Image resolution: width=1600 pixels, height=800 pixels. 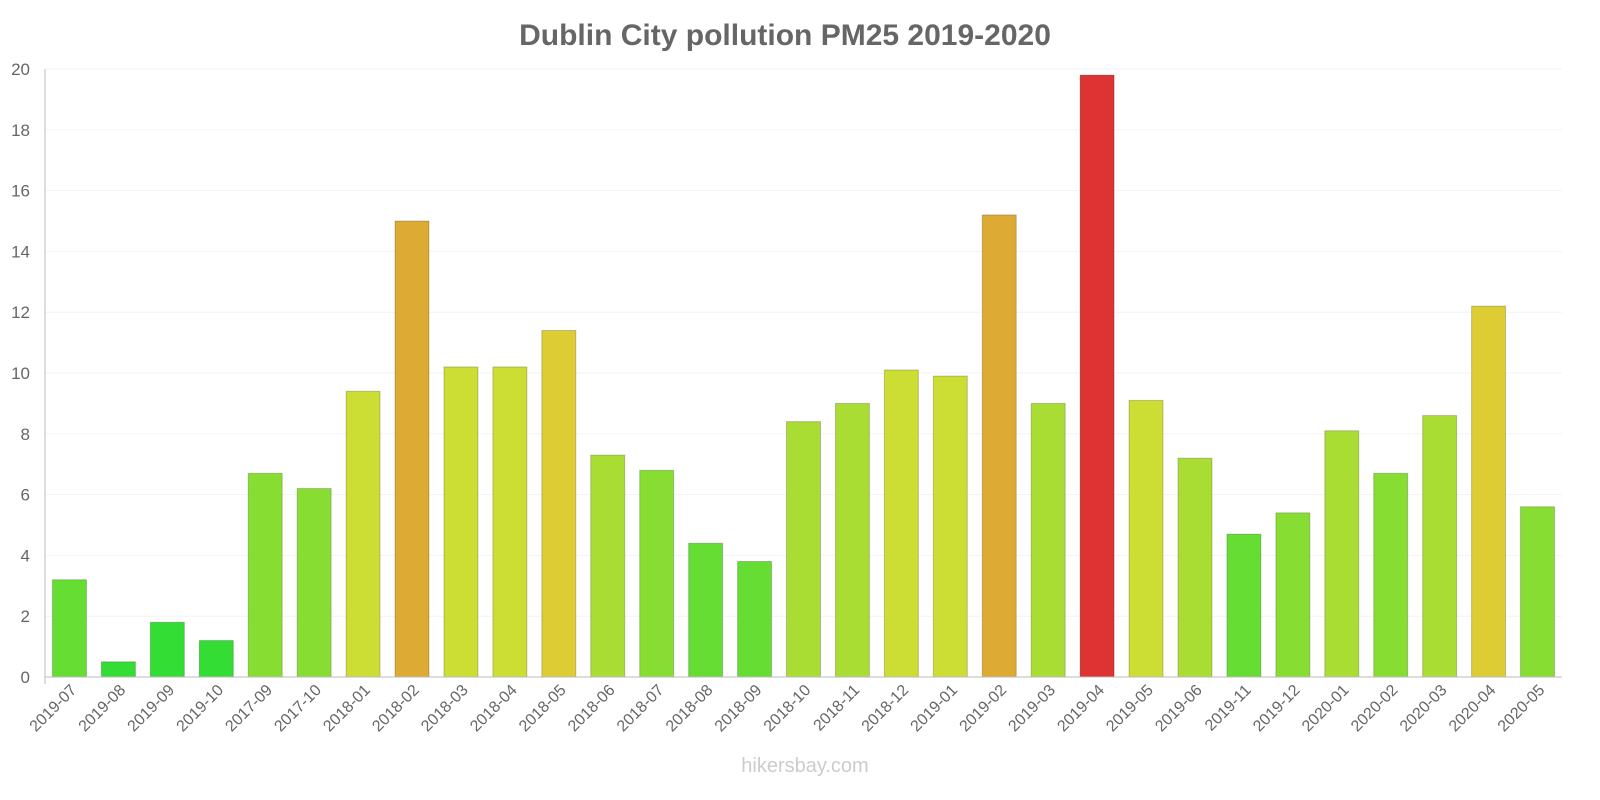 I want to click on watermark: hikersbay.com, so click(x=804, y=766).